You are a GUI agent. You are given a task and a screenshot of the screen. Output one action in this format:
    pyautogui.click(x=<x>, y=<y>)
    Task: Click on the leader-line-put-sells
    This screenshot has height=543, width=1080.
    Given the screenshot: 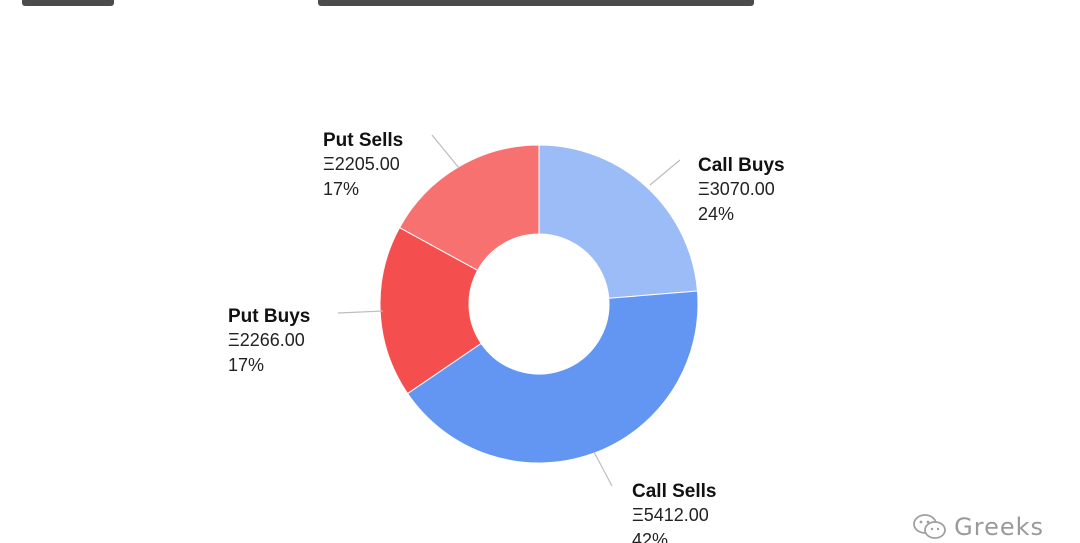 What is the action you would take?
    pyautogui.click(x=445, y=151)
    